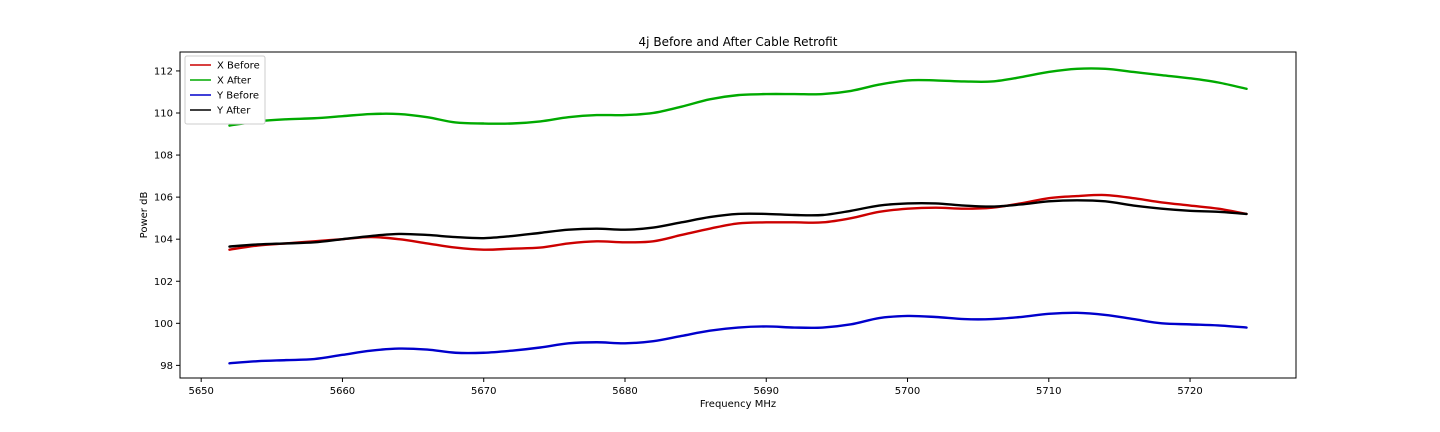  What do you see at coordinates (163, 324) in the screenshot?
I see `y-tick-label: 100` at bounding box center [163, 324].